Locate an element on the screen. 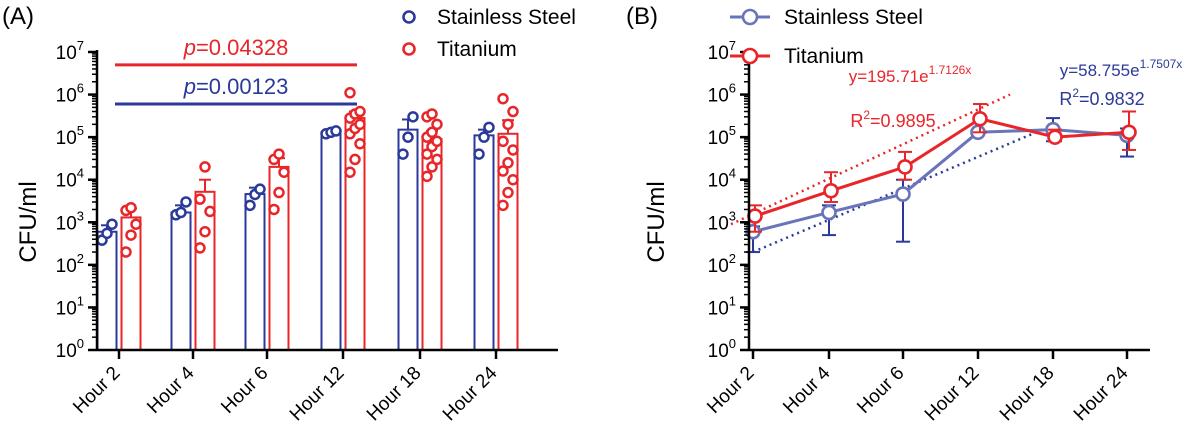 The image size is (1200, 446). panel-a-legend: Stainless Steel Titanium is located at coordinates (489, 33).